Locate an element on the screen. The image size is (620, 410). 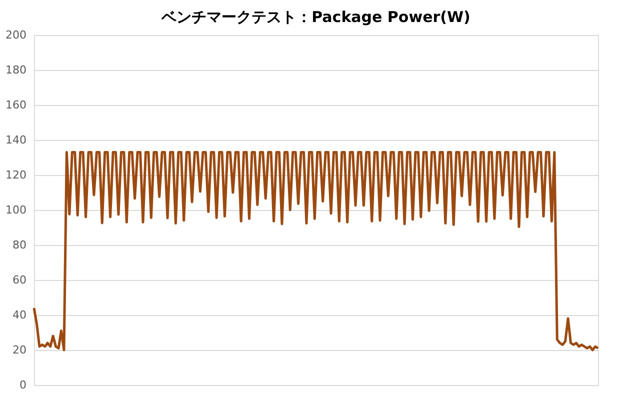
y-tick-label: 160 is located at coordinates (16, 105).